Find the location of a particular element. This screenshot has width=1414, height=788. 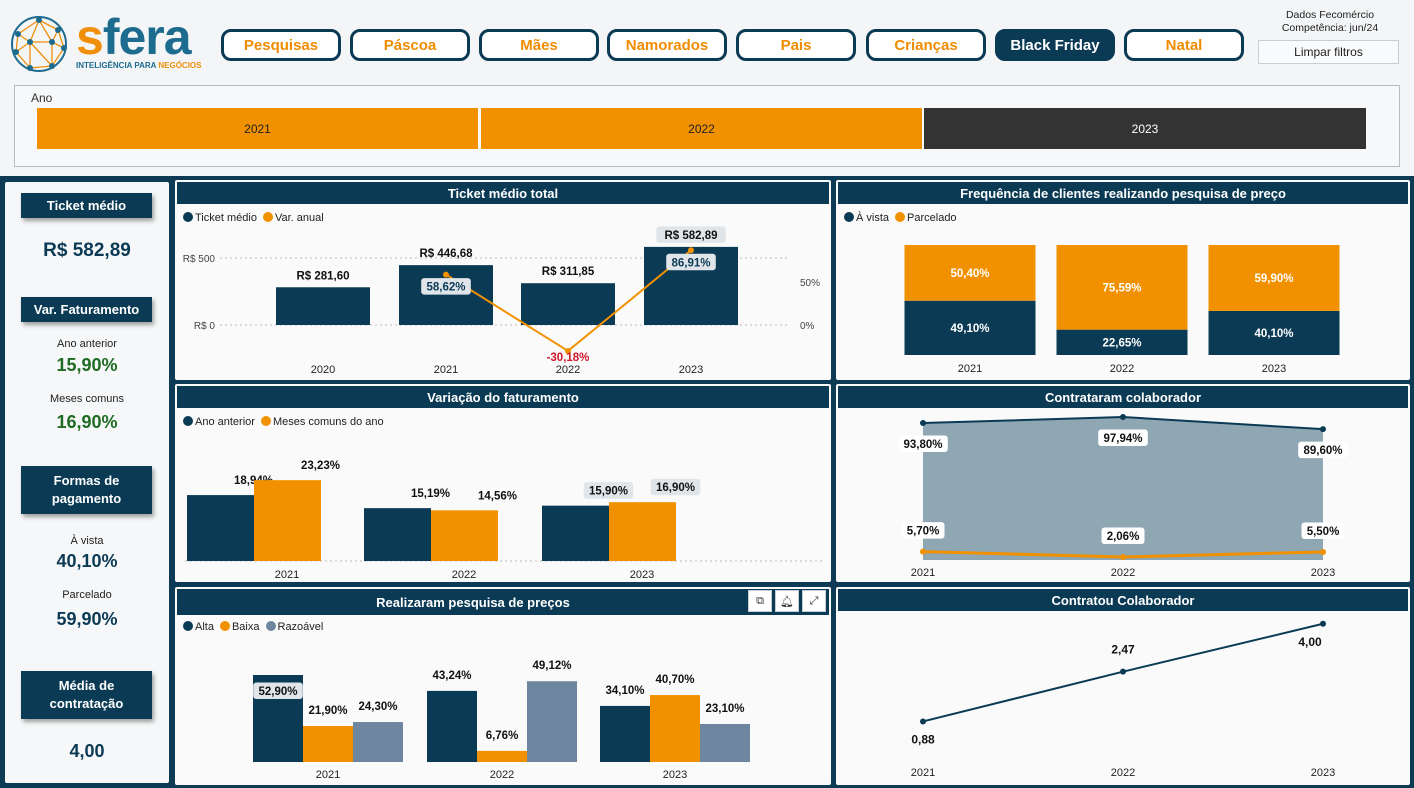

ticket-x-tick-2021: 2021 is located at coordinates (446, 370).